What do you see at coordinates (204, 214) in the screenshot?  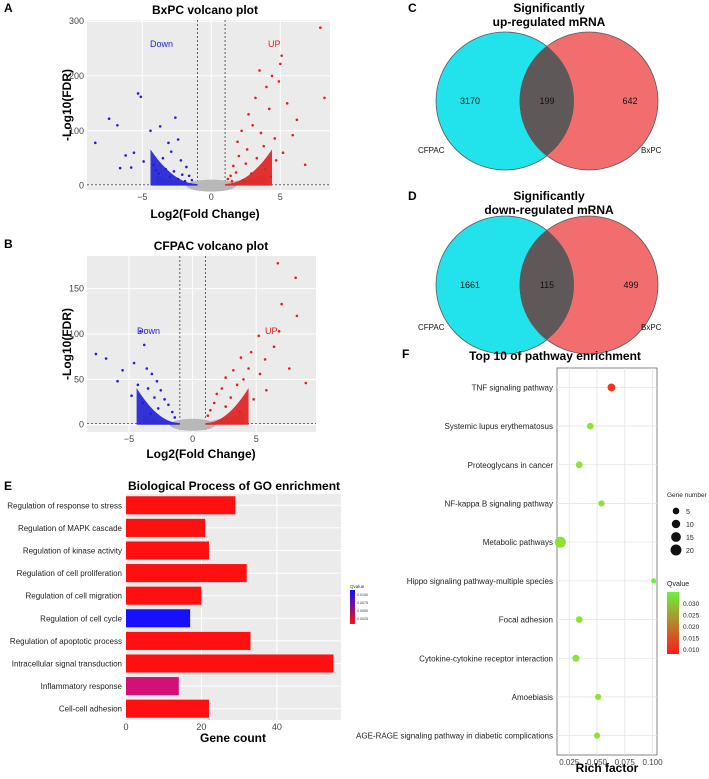 I see `x-axis-title: Log2(Fold Change)` at bounding box center [204, 214].